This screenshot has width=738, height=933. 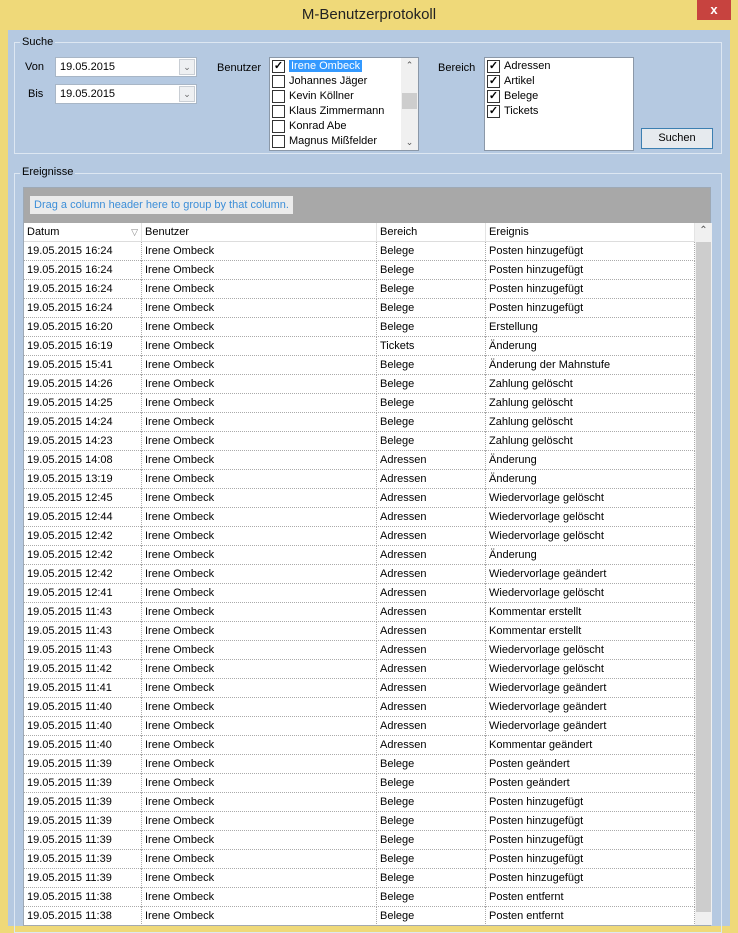 I want to click on bis-date-picker: 19.05.2015 ⌄, so click(x=126, y=94).